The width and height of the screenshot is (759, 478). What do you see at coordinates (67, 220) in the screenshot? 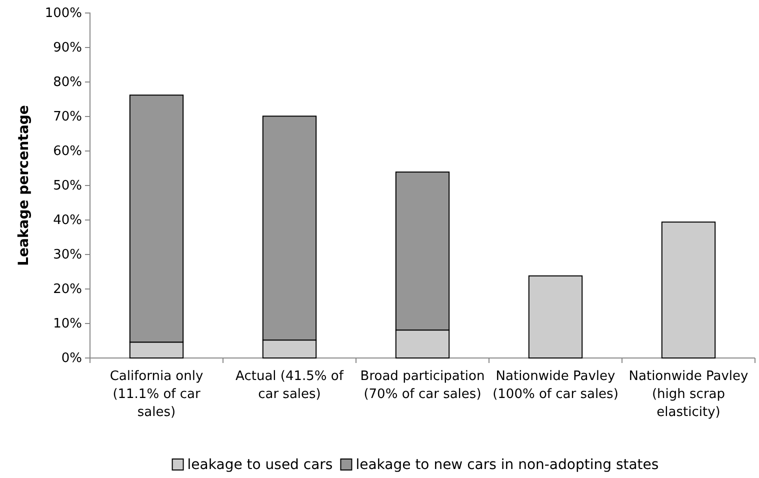
I see `y-tick-label: 40%` at bounding box center [67, 220].